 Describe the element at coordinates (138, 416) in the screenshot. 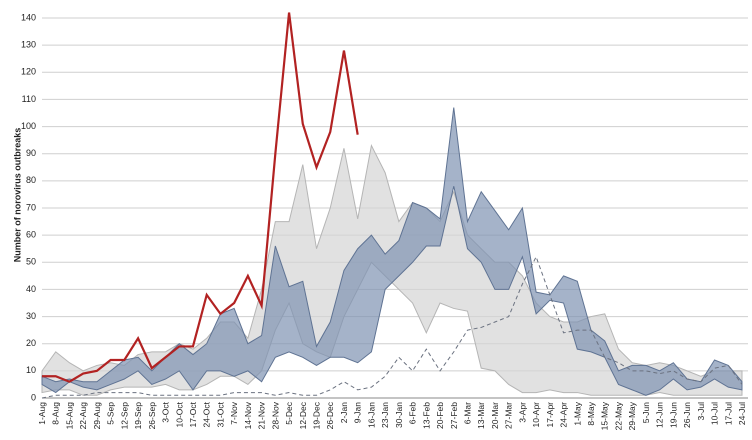

I see `x-tick-label: 19-Sep` at that location.